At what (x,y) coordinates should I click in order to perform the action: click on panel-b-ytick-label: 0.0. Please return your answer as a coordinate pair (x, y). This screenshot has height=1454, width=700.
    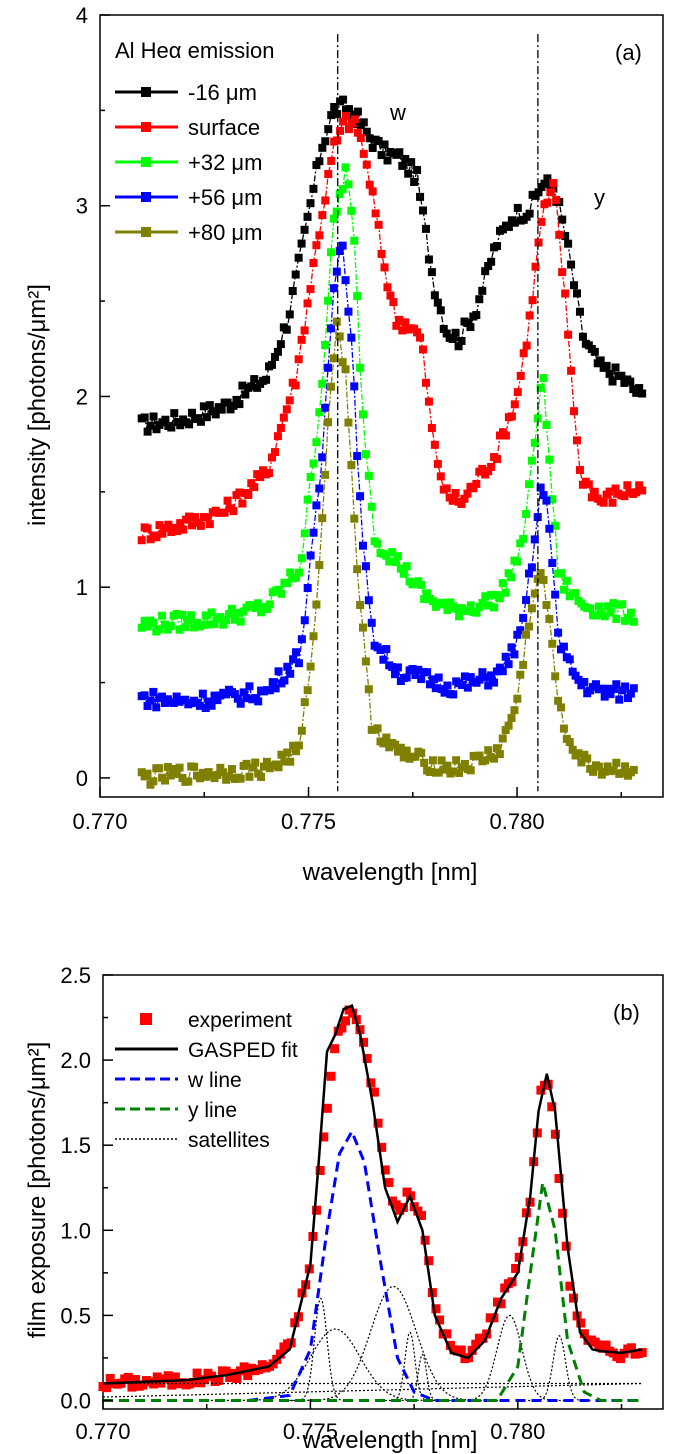
    Looking at the image, I should click on (75, 1400).